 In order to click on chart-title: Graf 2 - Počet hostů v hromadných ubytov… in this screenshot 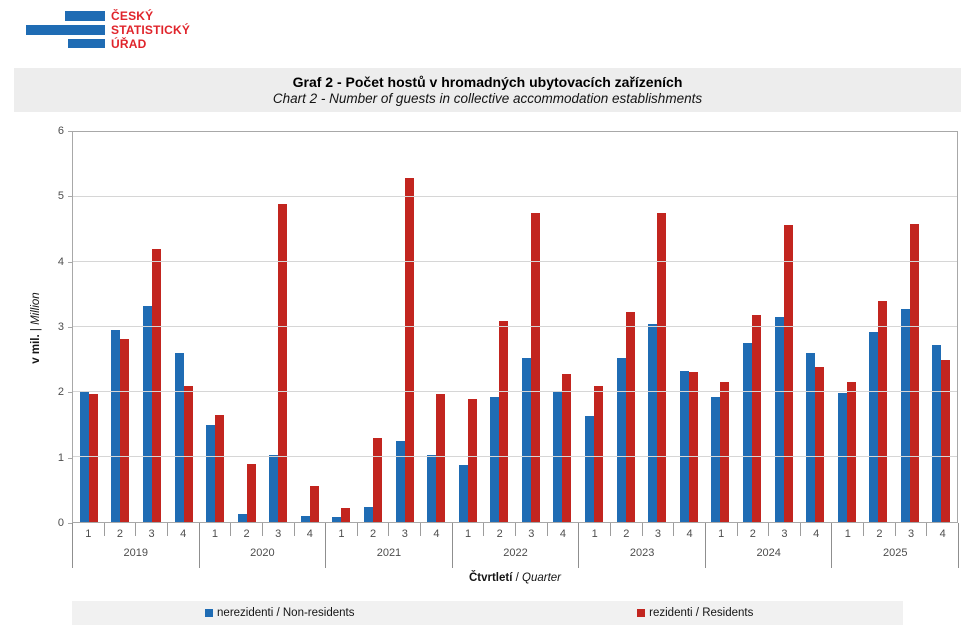, I will do `click(487, 82)`.